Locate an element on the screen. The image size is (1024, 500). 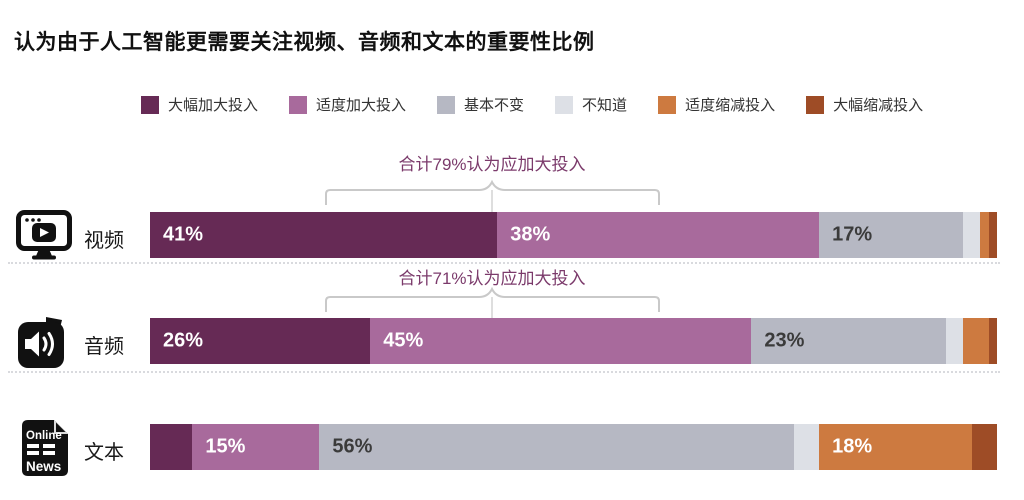
legend-label: 大幅加大投入 is located at coordinates (213, 105).